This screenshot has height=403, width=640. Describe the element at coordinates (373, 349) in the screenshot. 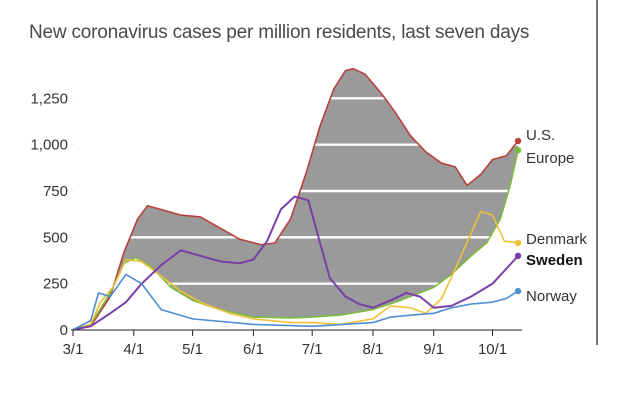

I see `x-tick-label: 8/1` at that location.